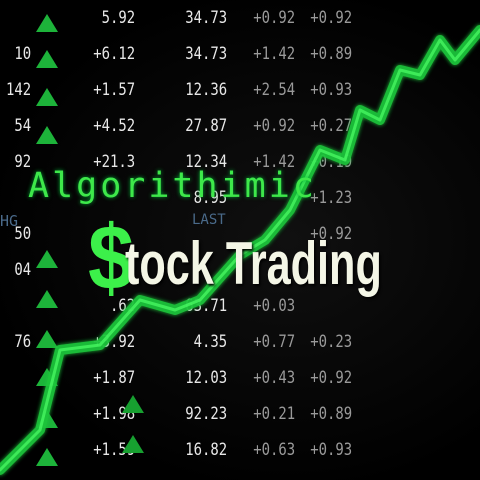 The image size is (480, 480). What do you see at coordinates (114, 378) in the screenshot?
I see `ticker-value: +1.87` at bounding box center [114, 378].